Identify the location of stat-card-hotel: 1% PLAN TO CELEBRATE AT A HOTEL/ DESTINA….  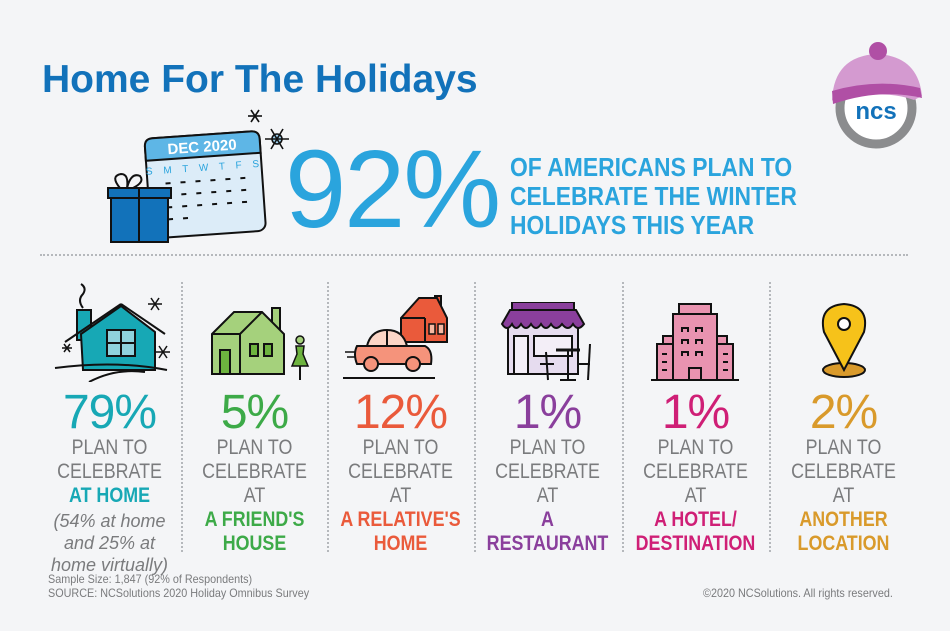
(695, 419).